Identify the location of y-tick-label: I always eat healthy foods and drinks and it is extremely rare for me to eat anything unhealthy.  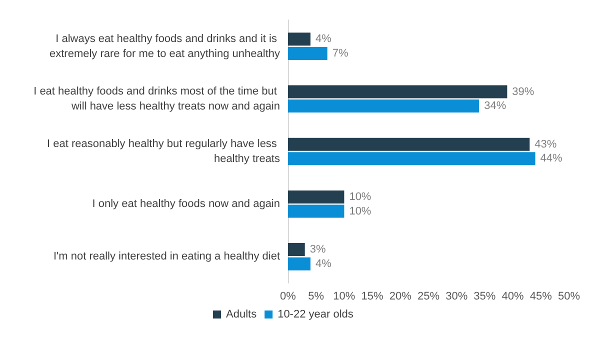
(164, 46).